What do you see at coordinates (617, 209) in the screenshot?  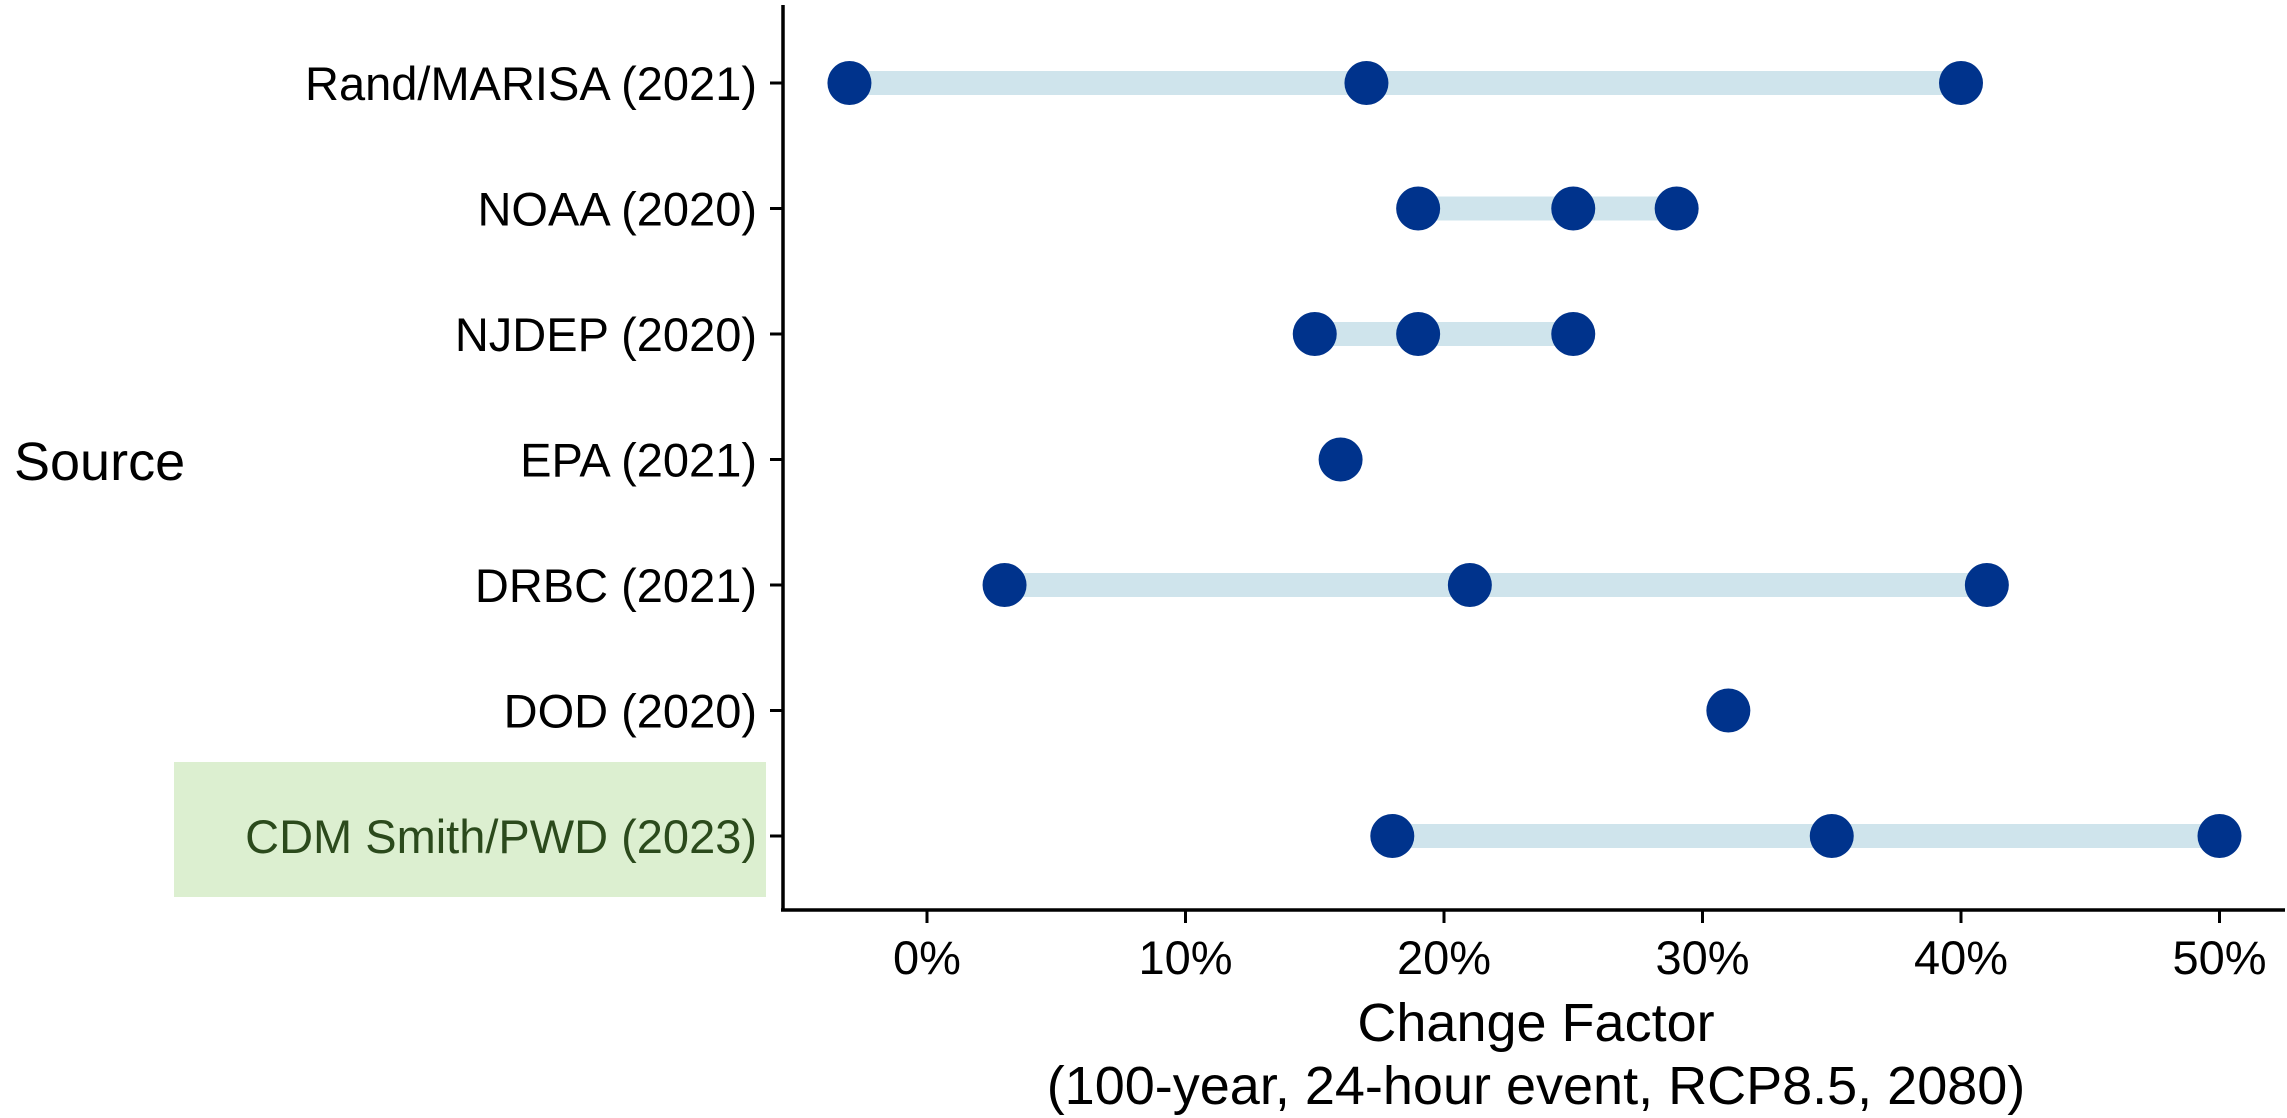 I see `y-tick-label: NOAA (2020)` at bounding box center [617, 209].